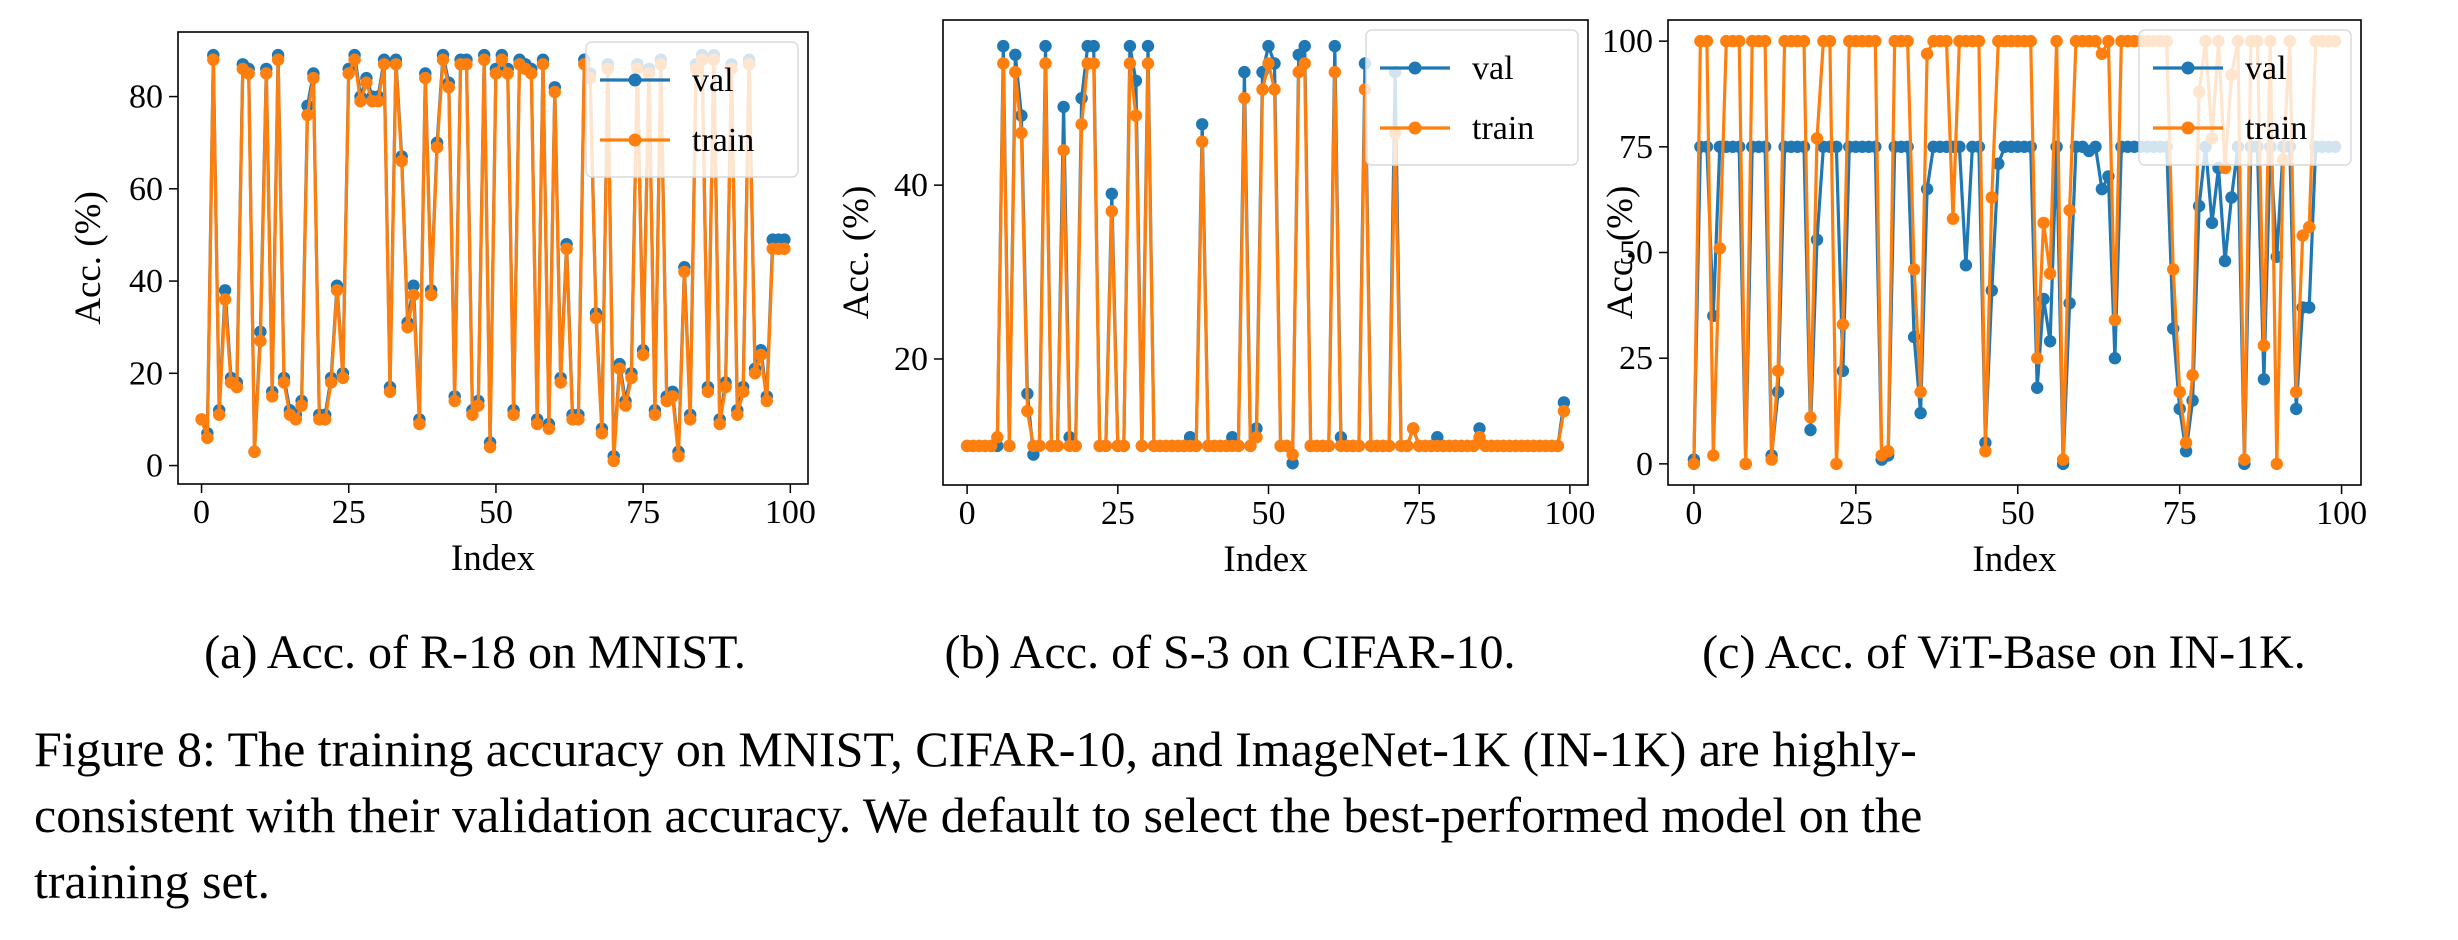 Image resolution: width=2458 pixels, height=940 pixels. What do you see at coordinates (1503, 128) in the screenshot?
I see `legend-label-train: train` at bounding box center [1503, 128].